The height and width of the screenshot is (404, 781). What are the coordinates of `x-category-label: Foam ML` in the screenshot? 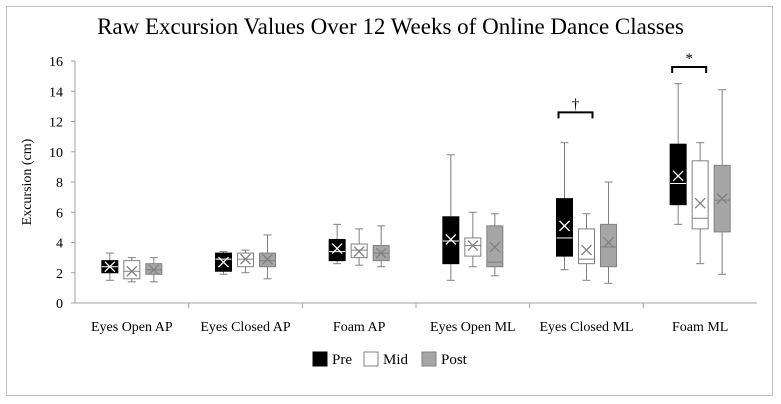 It's located at (700, 327).